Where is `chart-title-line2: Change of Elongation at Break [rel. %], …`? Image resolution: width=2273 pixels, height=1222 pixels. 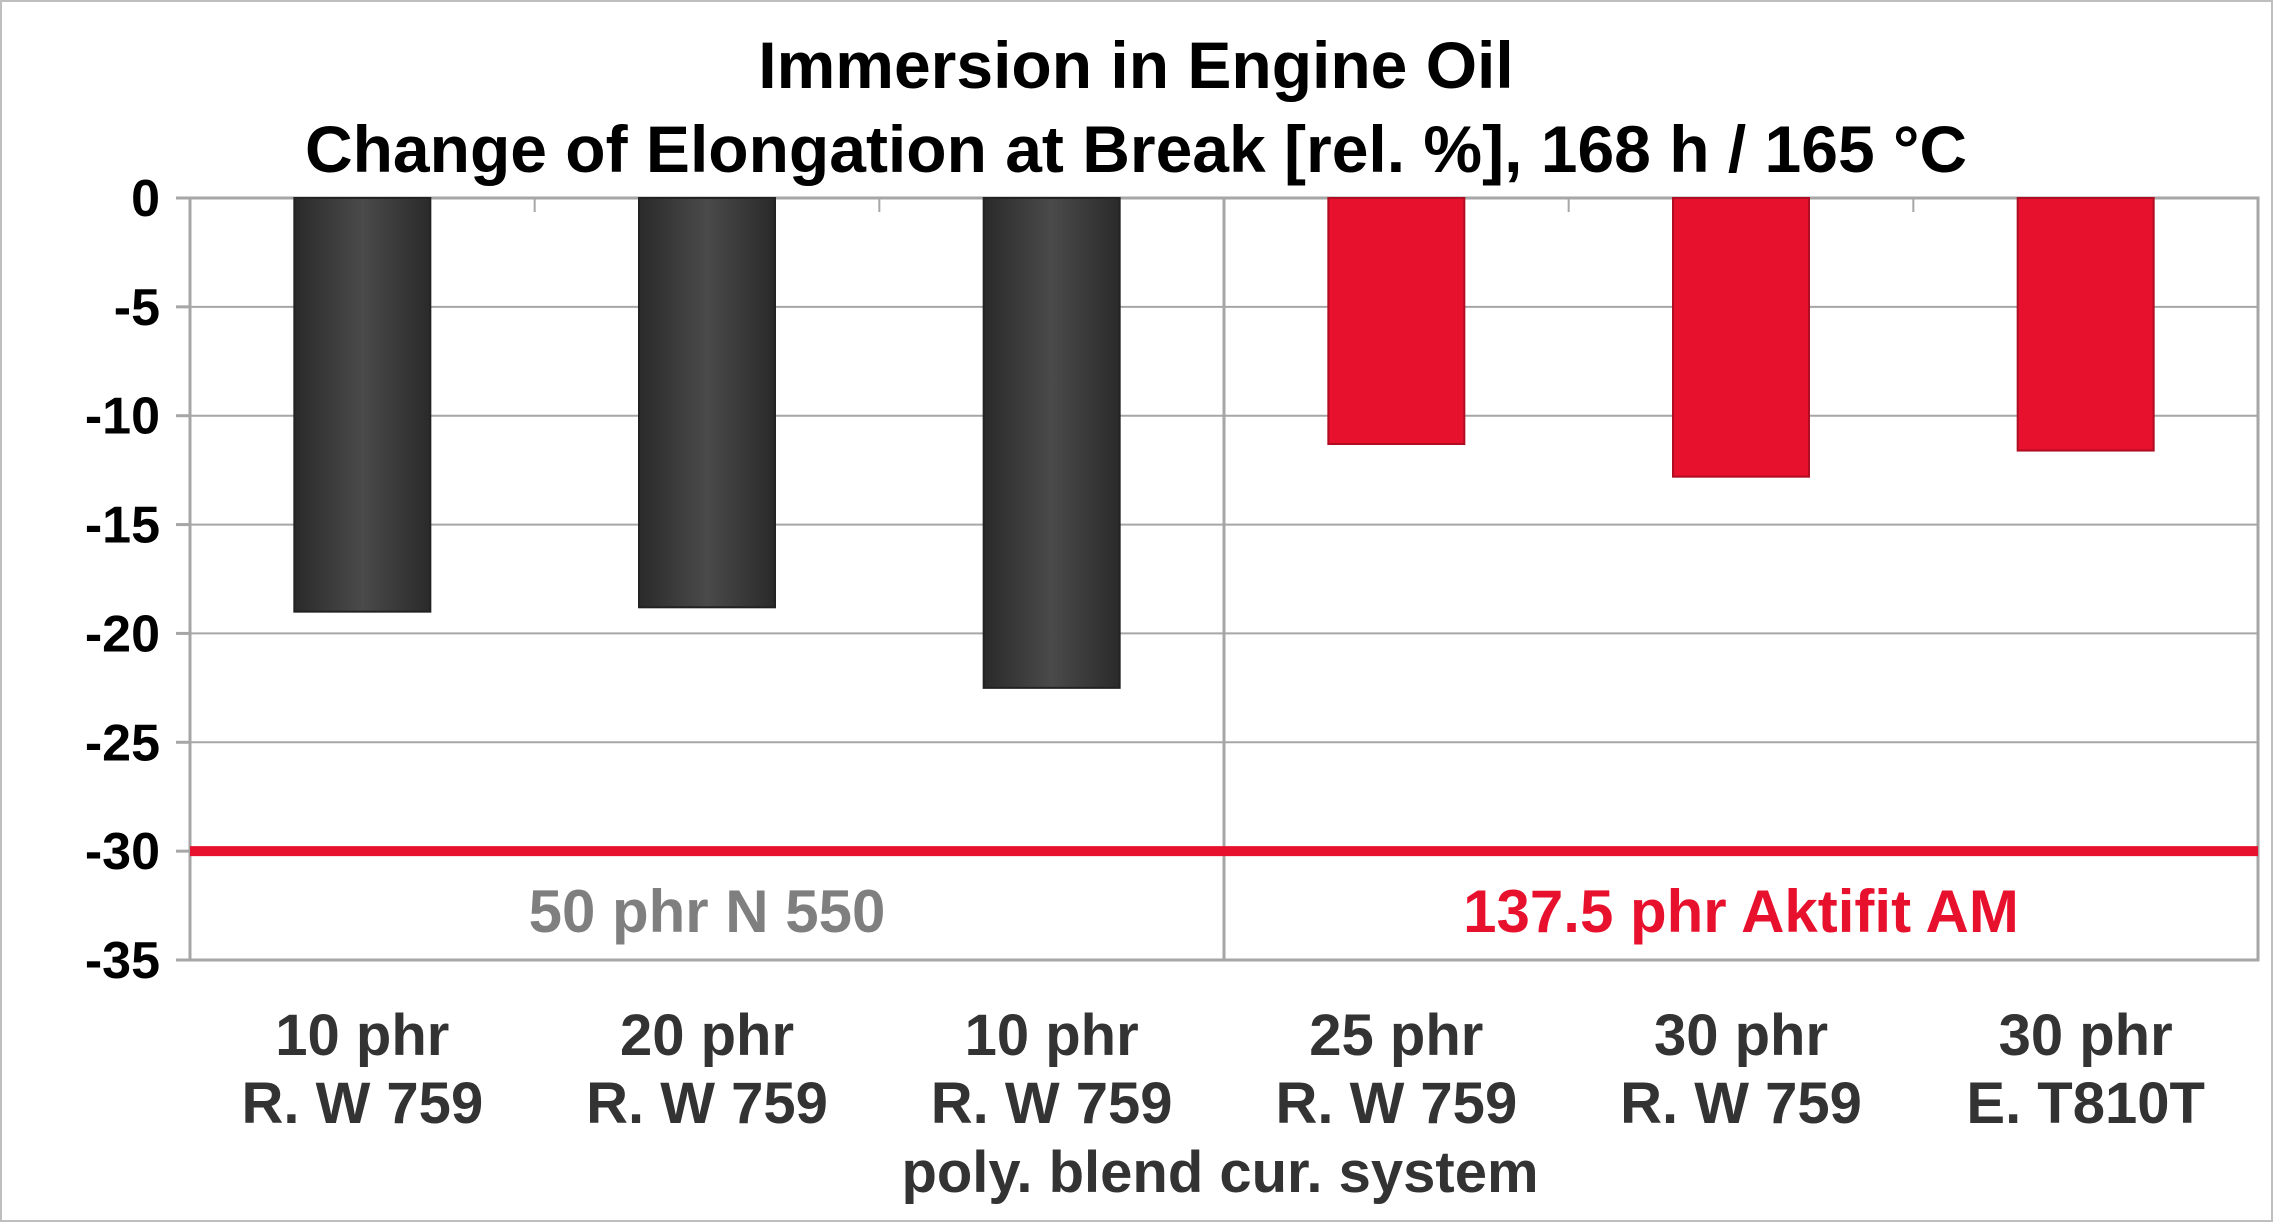
chart-title-line2: Change of Elongation at Break [rel. %], … is located at coordinates (1136, 149).